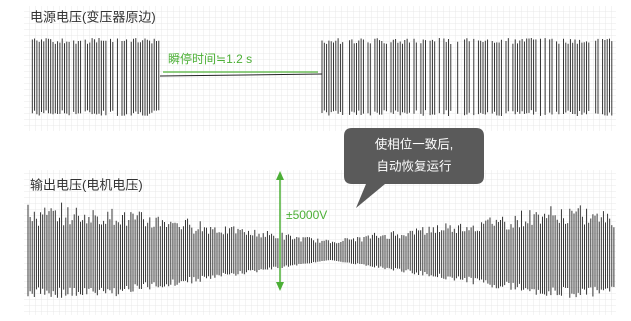  I want to click on panel-title: 电源电压(变压器原边), so click(93, 16).